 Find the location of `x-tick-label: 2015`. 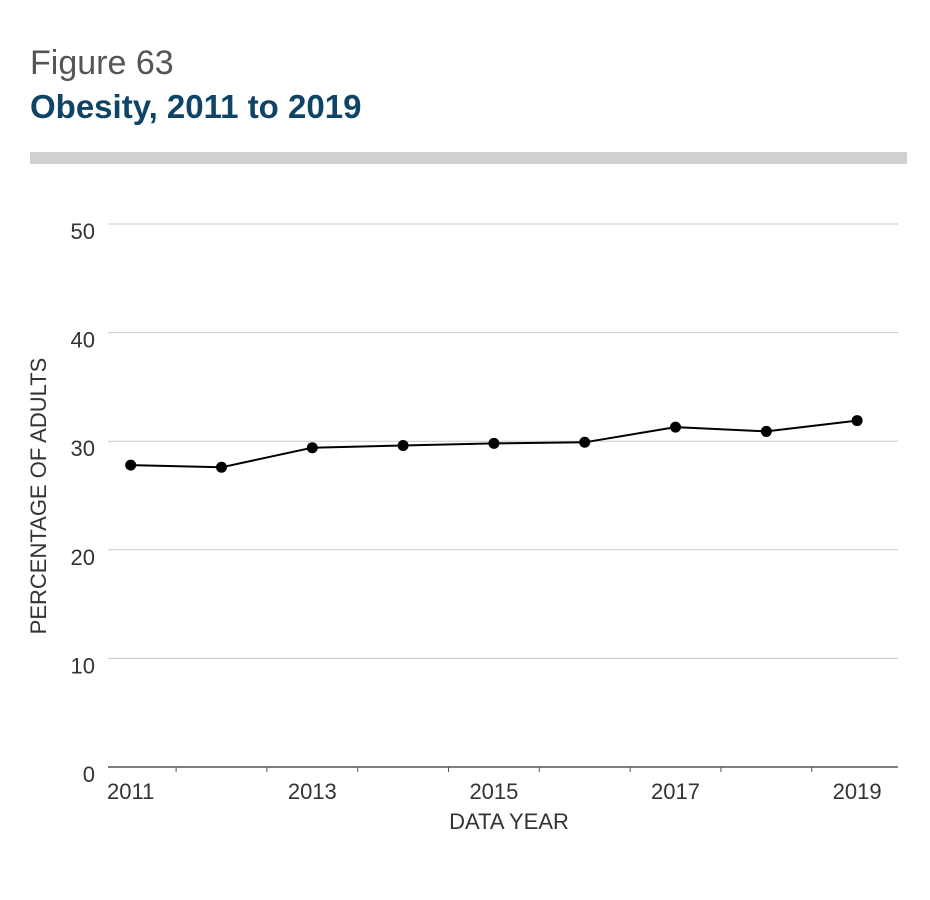

x-tick-label: 2015 is located at coordinates (493, 791).